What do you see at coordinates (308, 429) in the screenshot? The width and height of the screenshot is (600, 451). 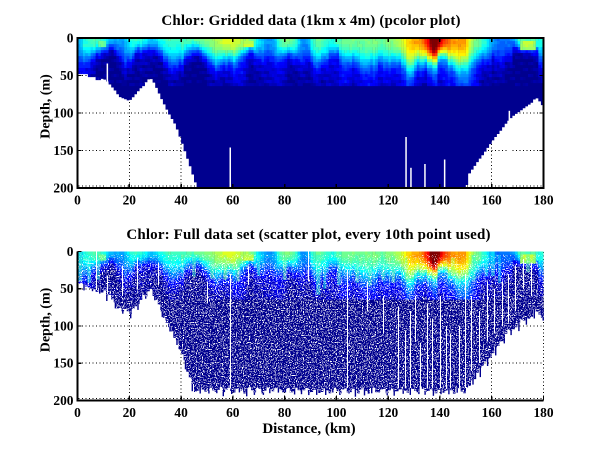 I see `svg-text: Distance, (km)` at bounding box center [308, 429].